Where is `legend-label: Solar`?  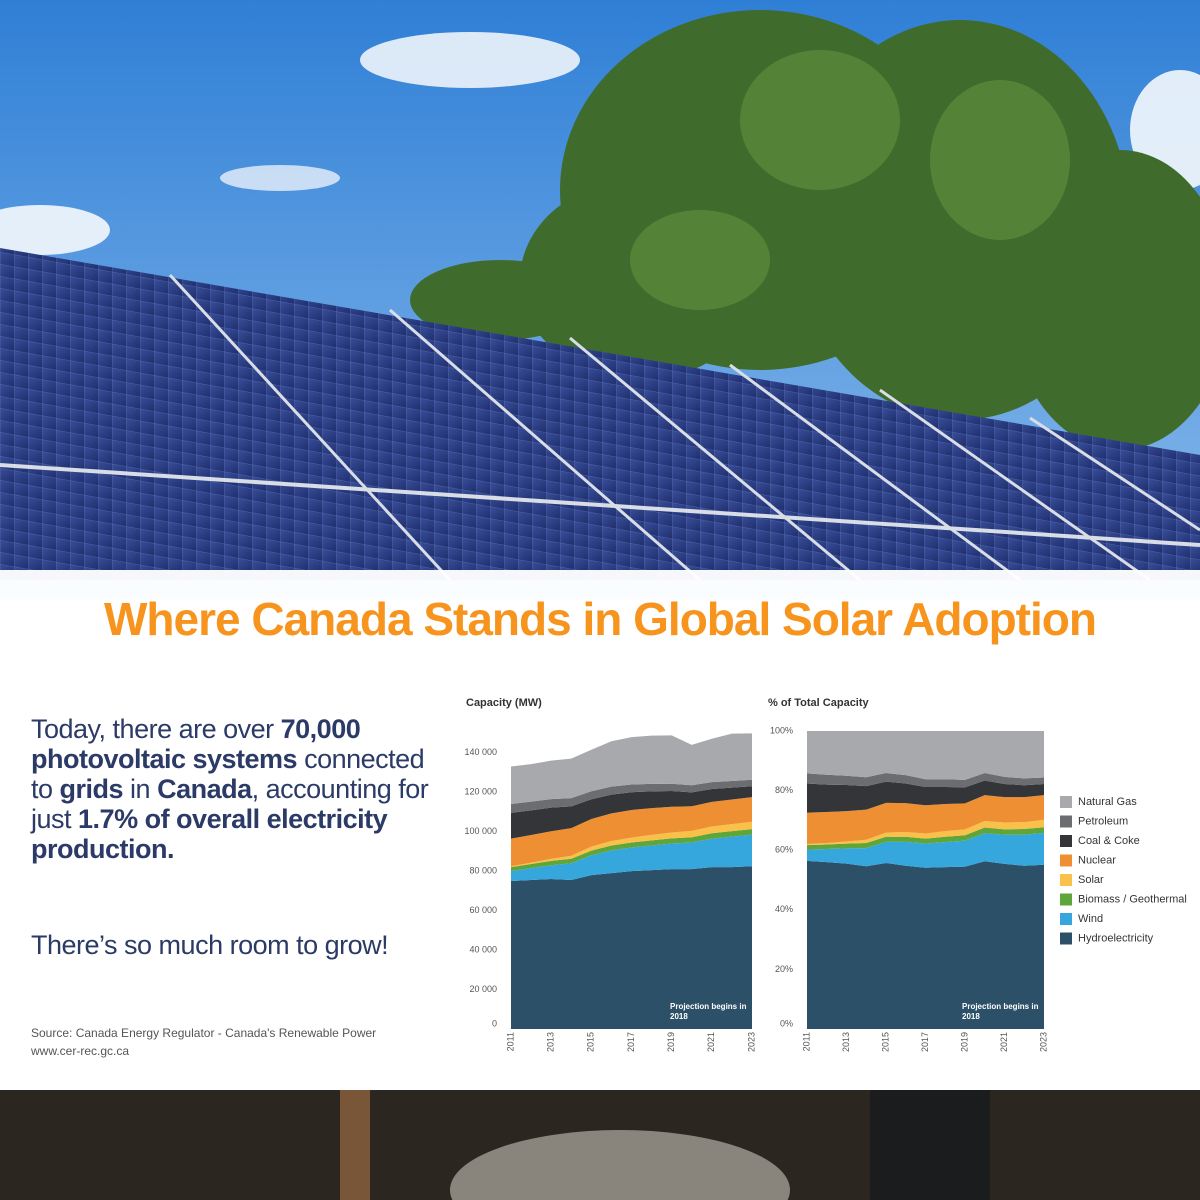 legend-label: Solar is located at coordinates (1091, 880).